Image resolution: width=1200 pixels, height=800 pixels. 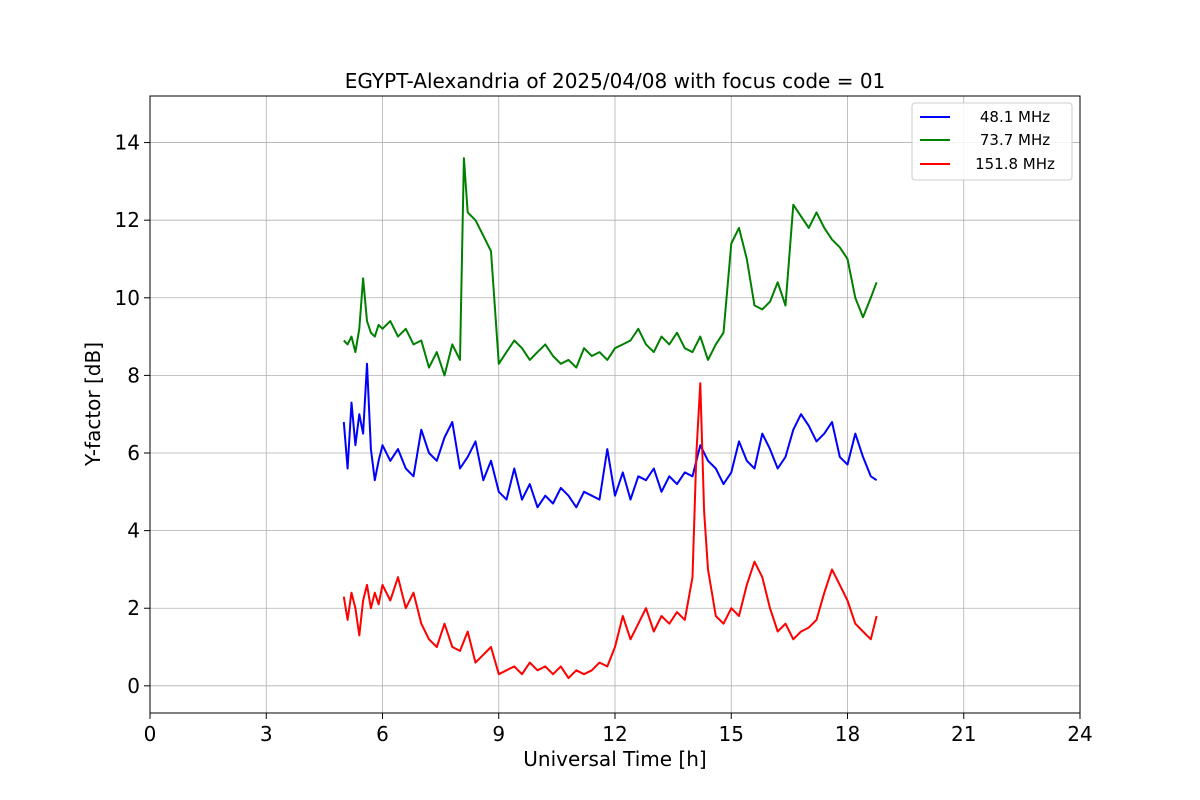 I want to click on x-tick-label: 9, so click(x=498, y=734).